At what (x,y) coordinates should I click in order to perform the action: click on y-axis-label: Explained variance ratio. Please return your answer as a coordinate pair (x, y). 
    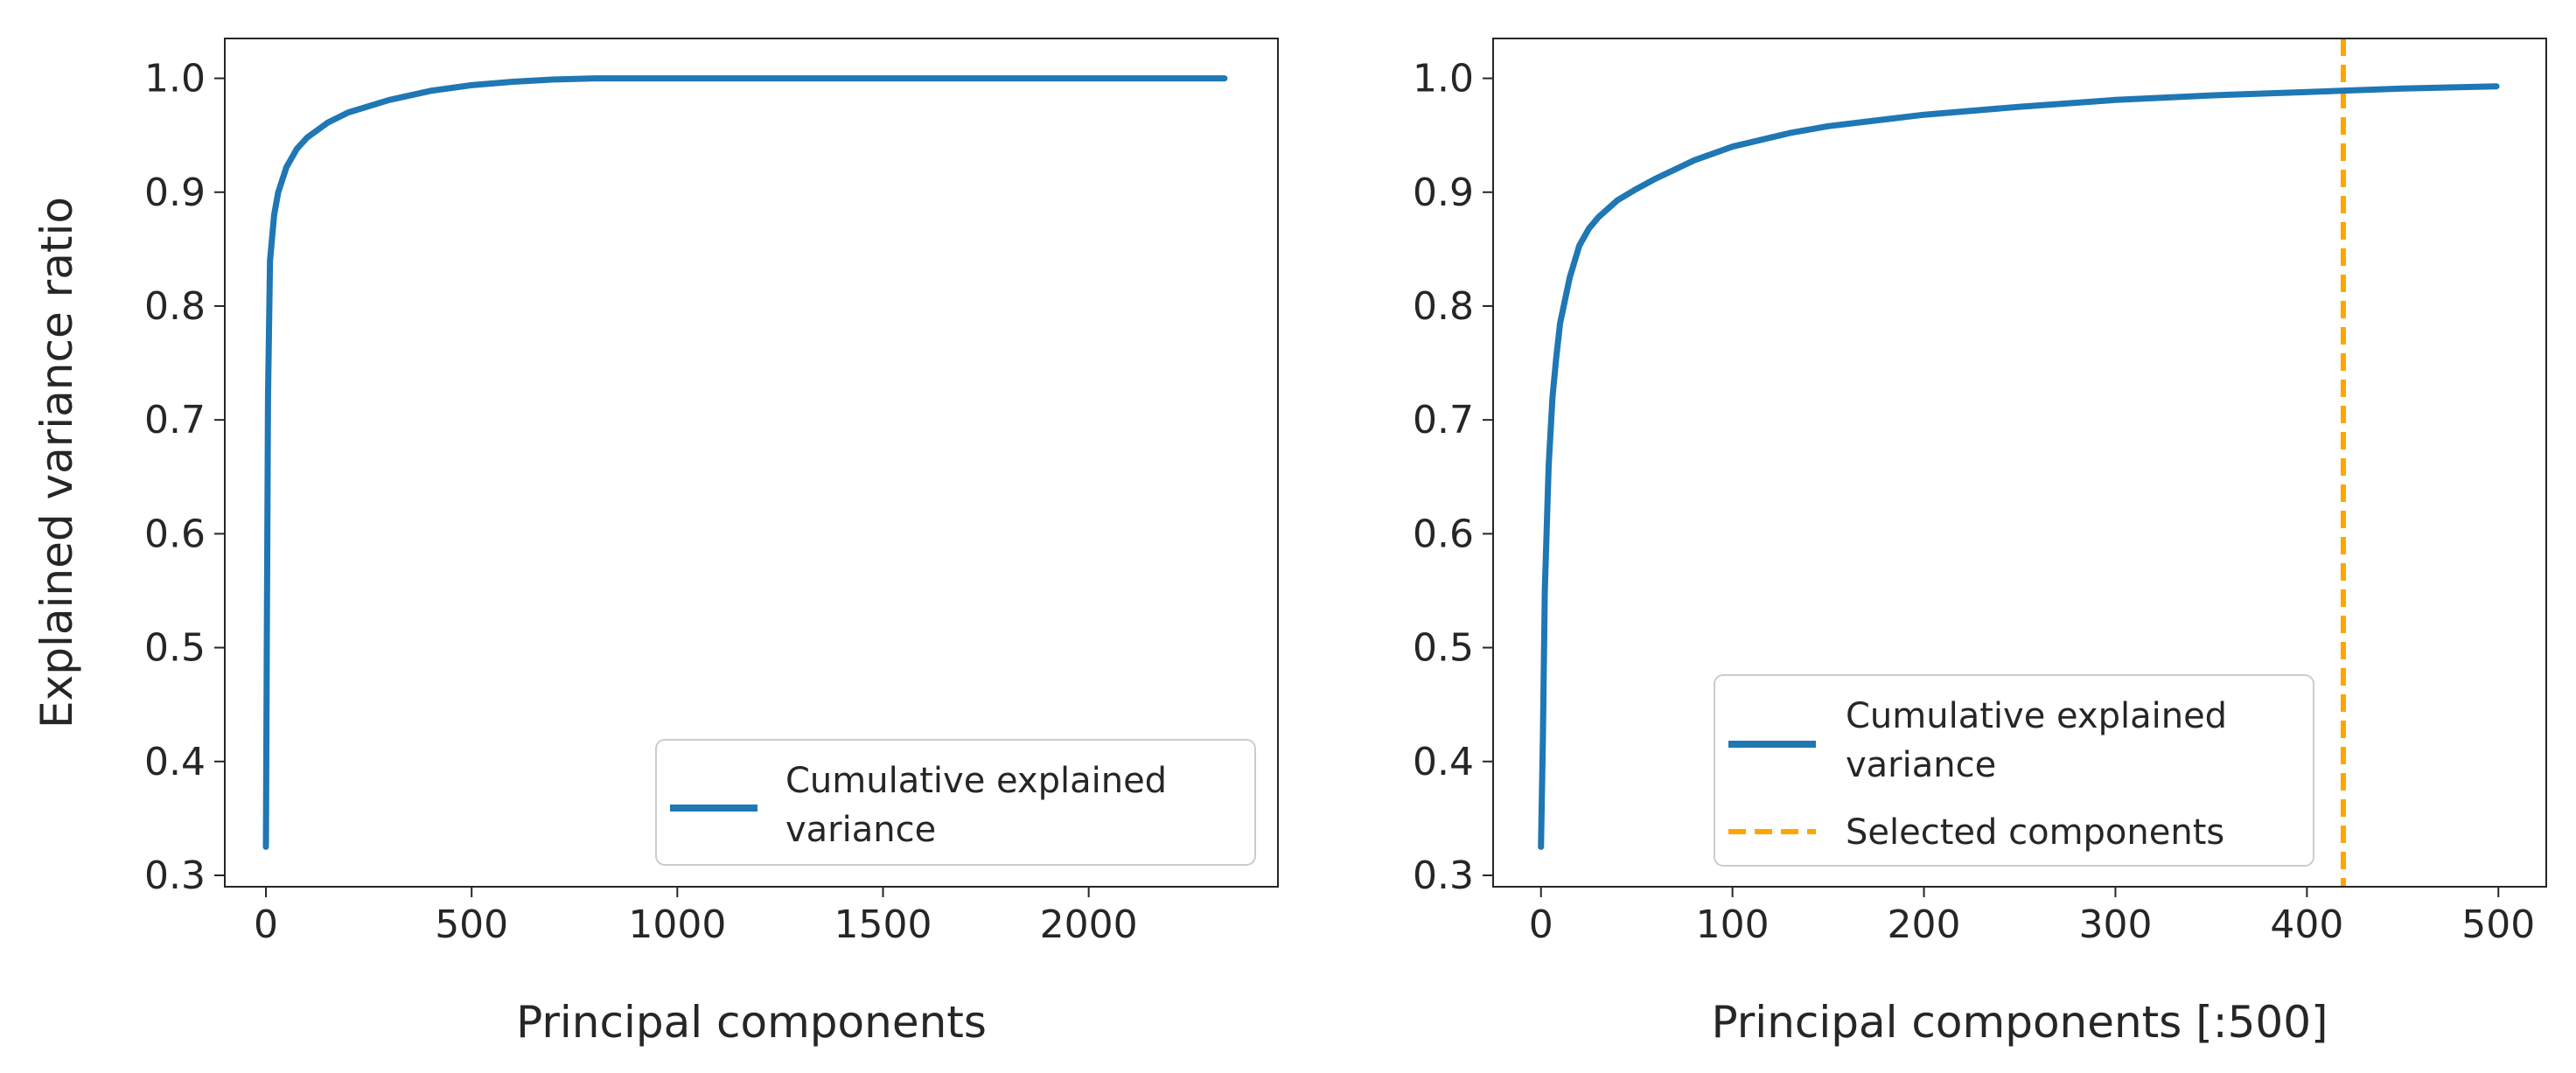
    Looking at the image, I should click on (56, 462).